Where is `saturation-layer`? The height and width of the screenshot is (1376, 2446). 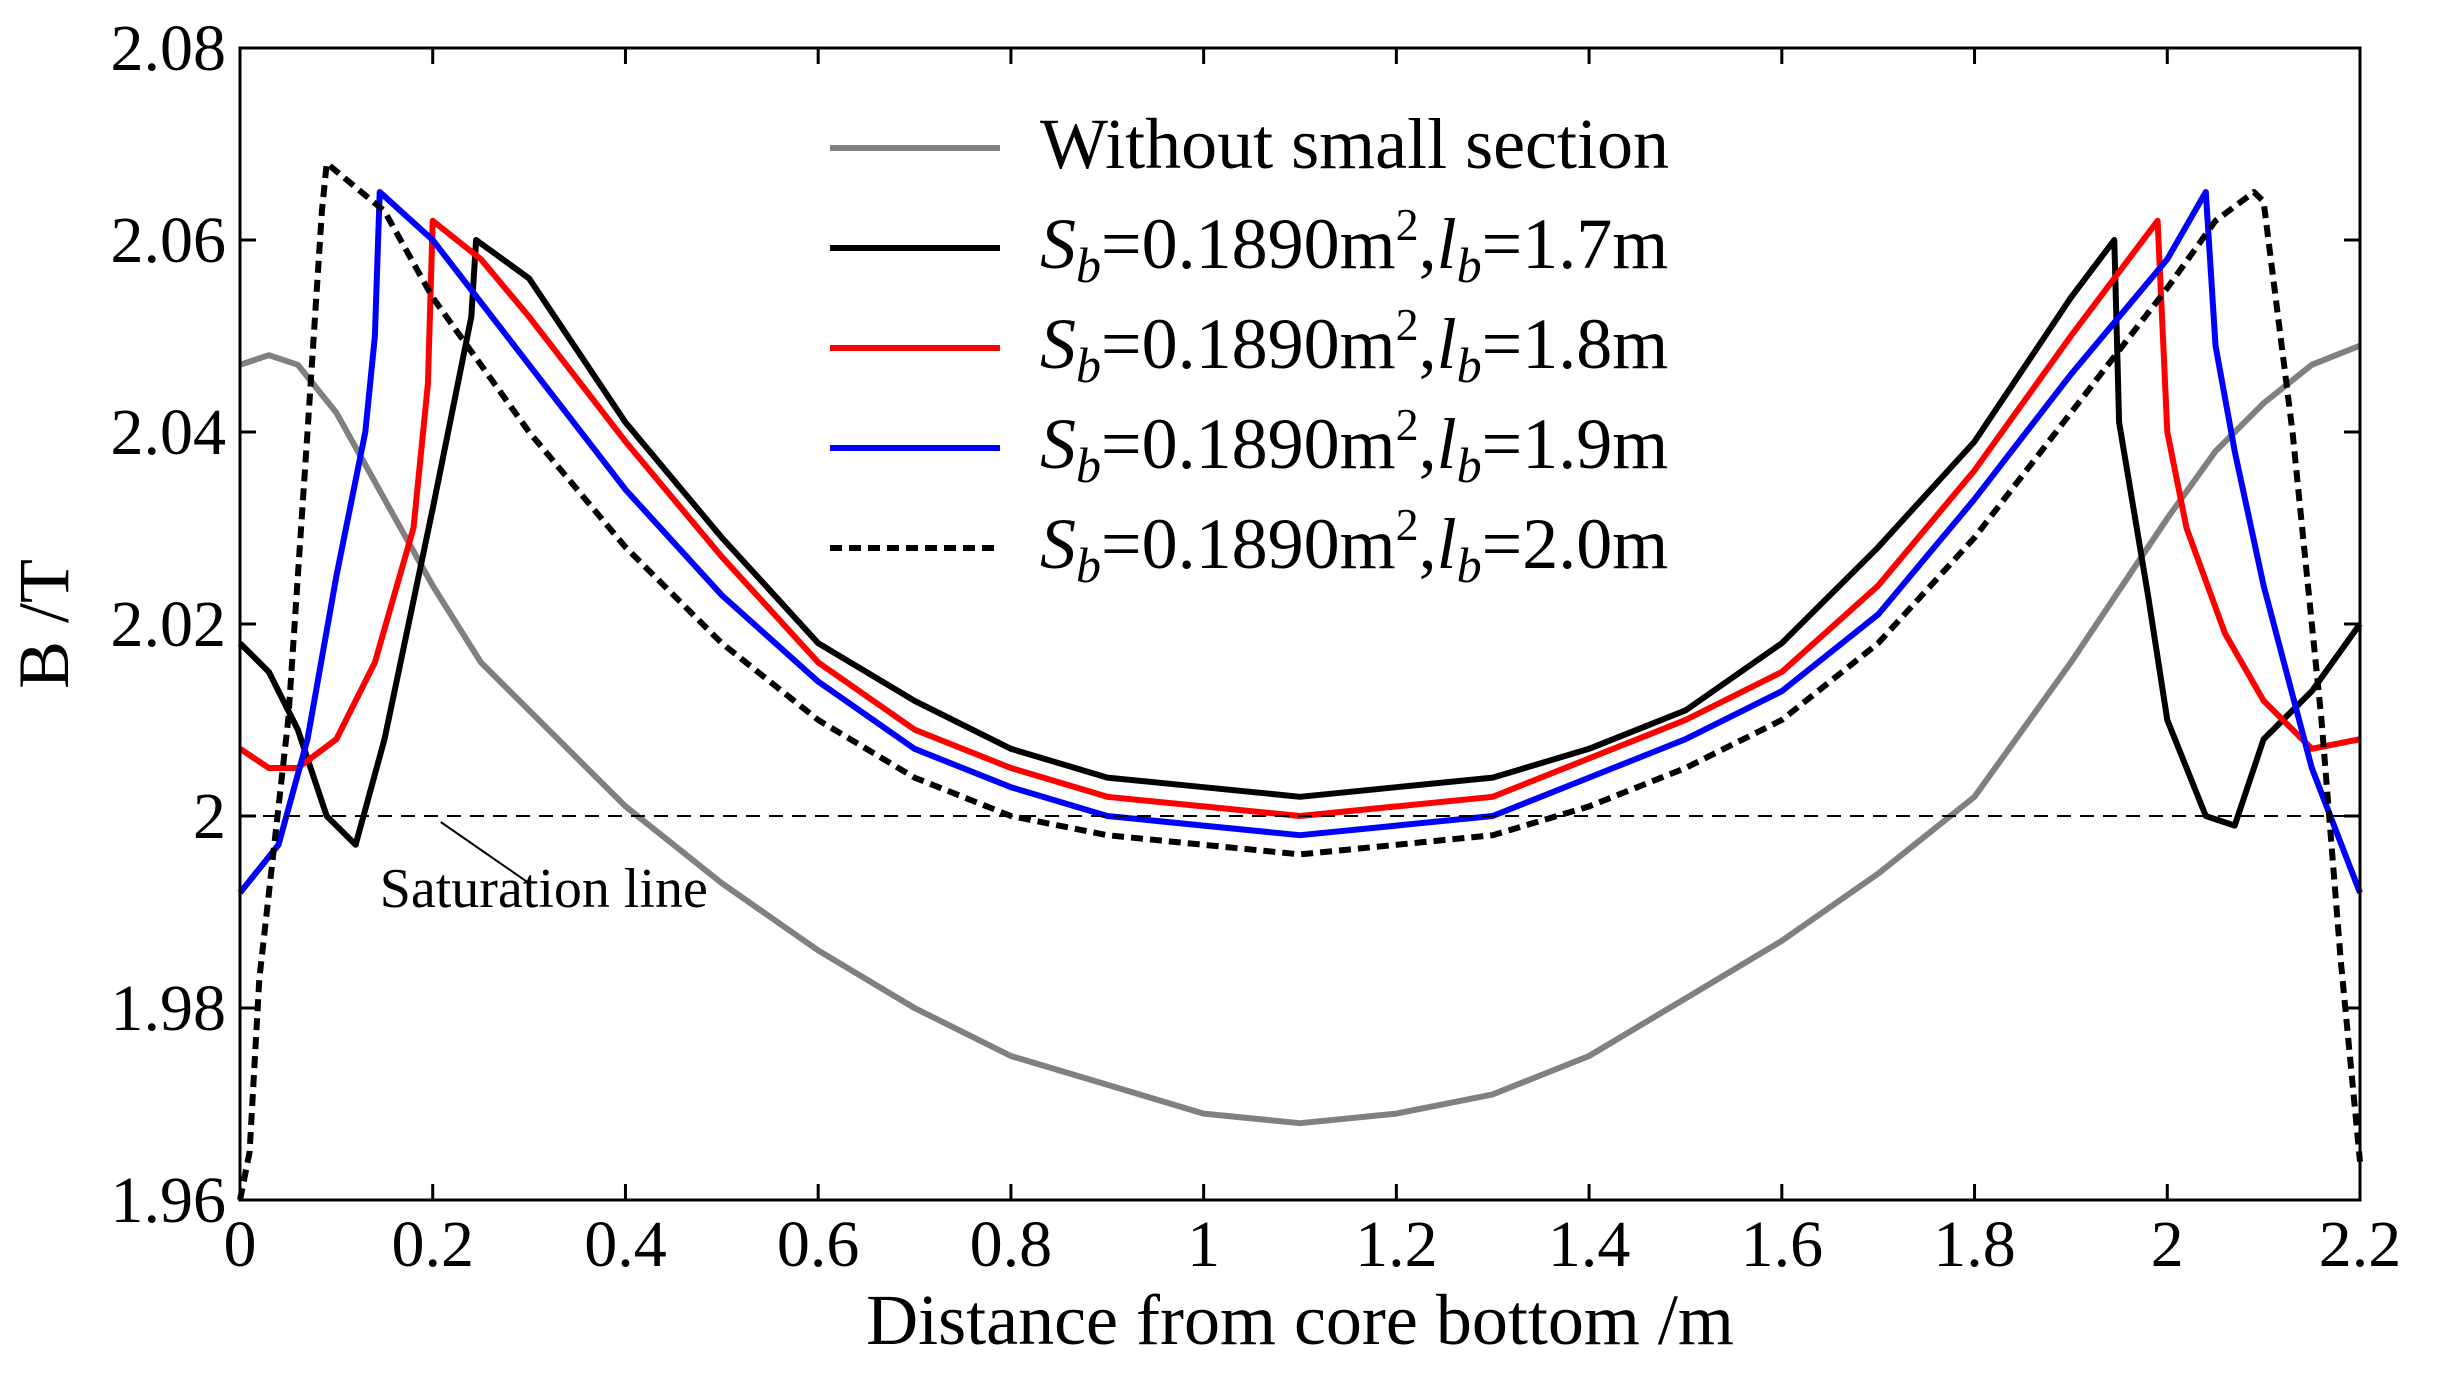 saturation-layer is located at coordinates (1300, 850).